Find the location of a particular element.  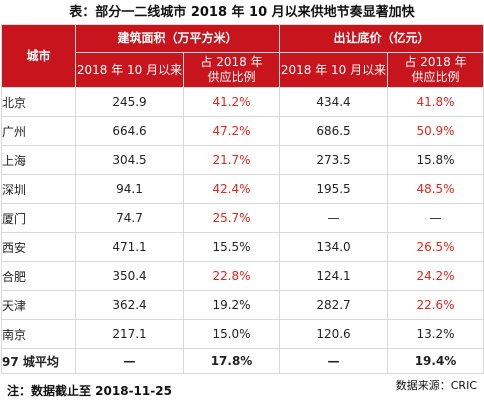

row-price: 124.1 is located at coordinates (334, 276).